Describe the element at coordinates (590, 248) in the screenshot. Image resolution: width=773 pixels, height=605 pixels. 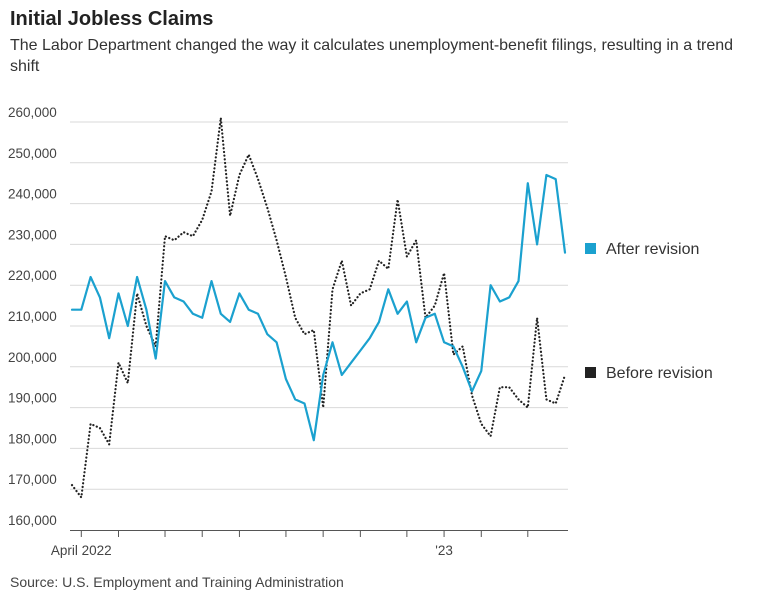
I see `legend-swatch-after` at that location.